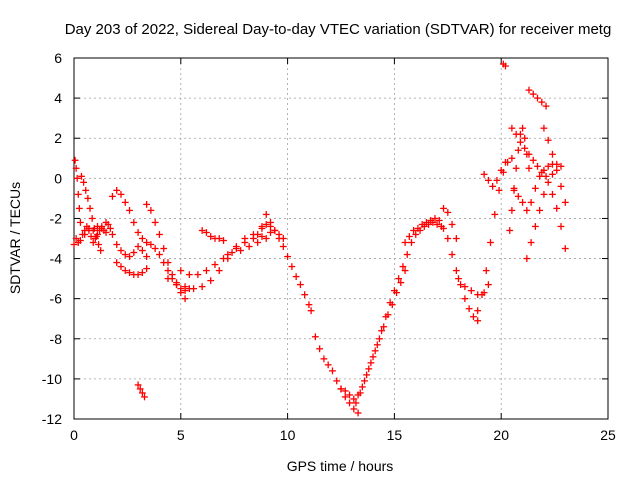 Image resolution: width=640 pixels, height=480 pixels. I want to click on y-tick-label: 0, so click(58, 178).